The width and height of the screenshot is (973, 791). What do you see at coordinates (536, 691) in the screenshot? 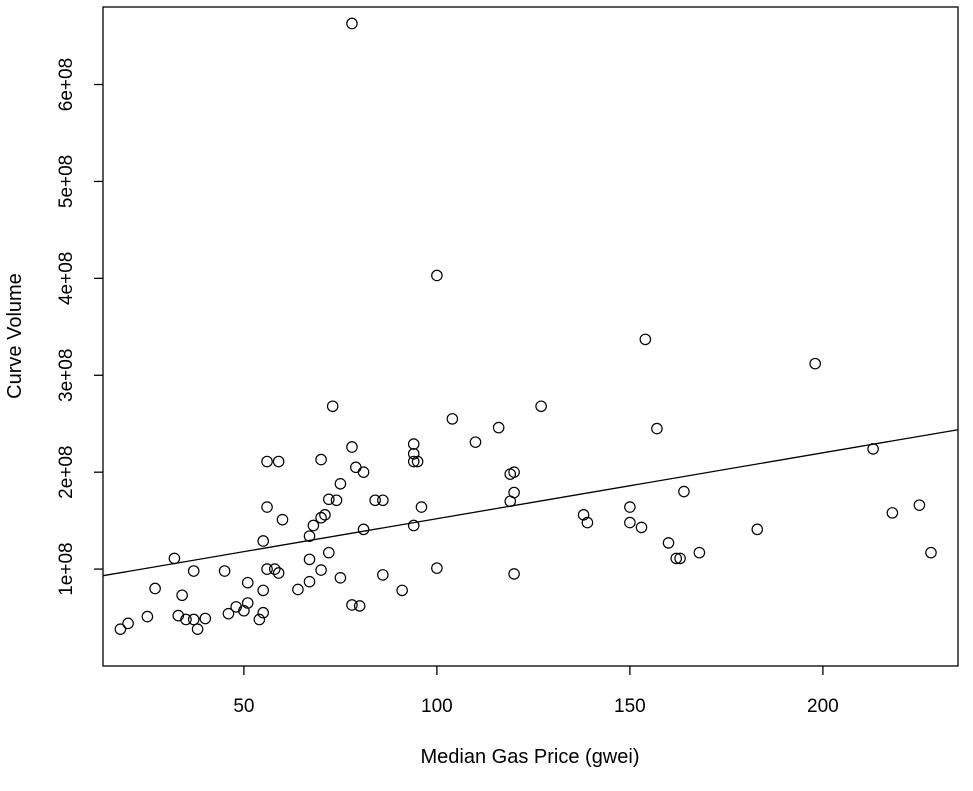
I see `x-axis: 50 100 150 200` at bounding box center [536, 691].